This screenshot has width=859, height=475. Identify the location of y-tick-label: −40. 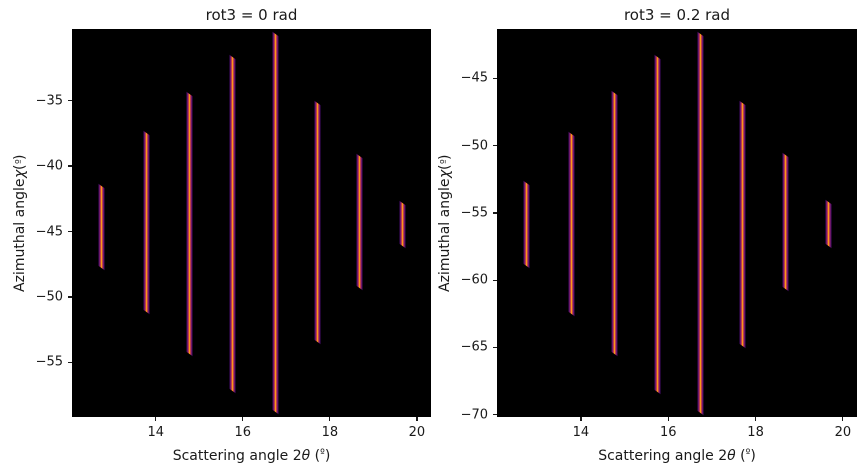
(49, 166).